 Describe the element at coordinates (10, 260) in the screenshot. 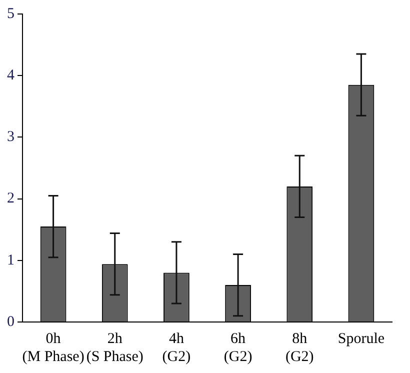

I see `y-tick-label: 1` at that location.